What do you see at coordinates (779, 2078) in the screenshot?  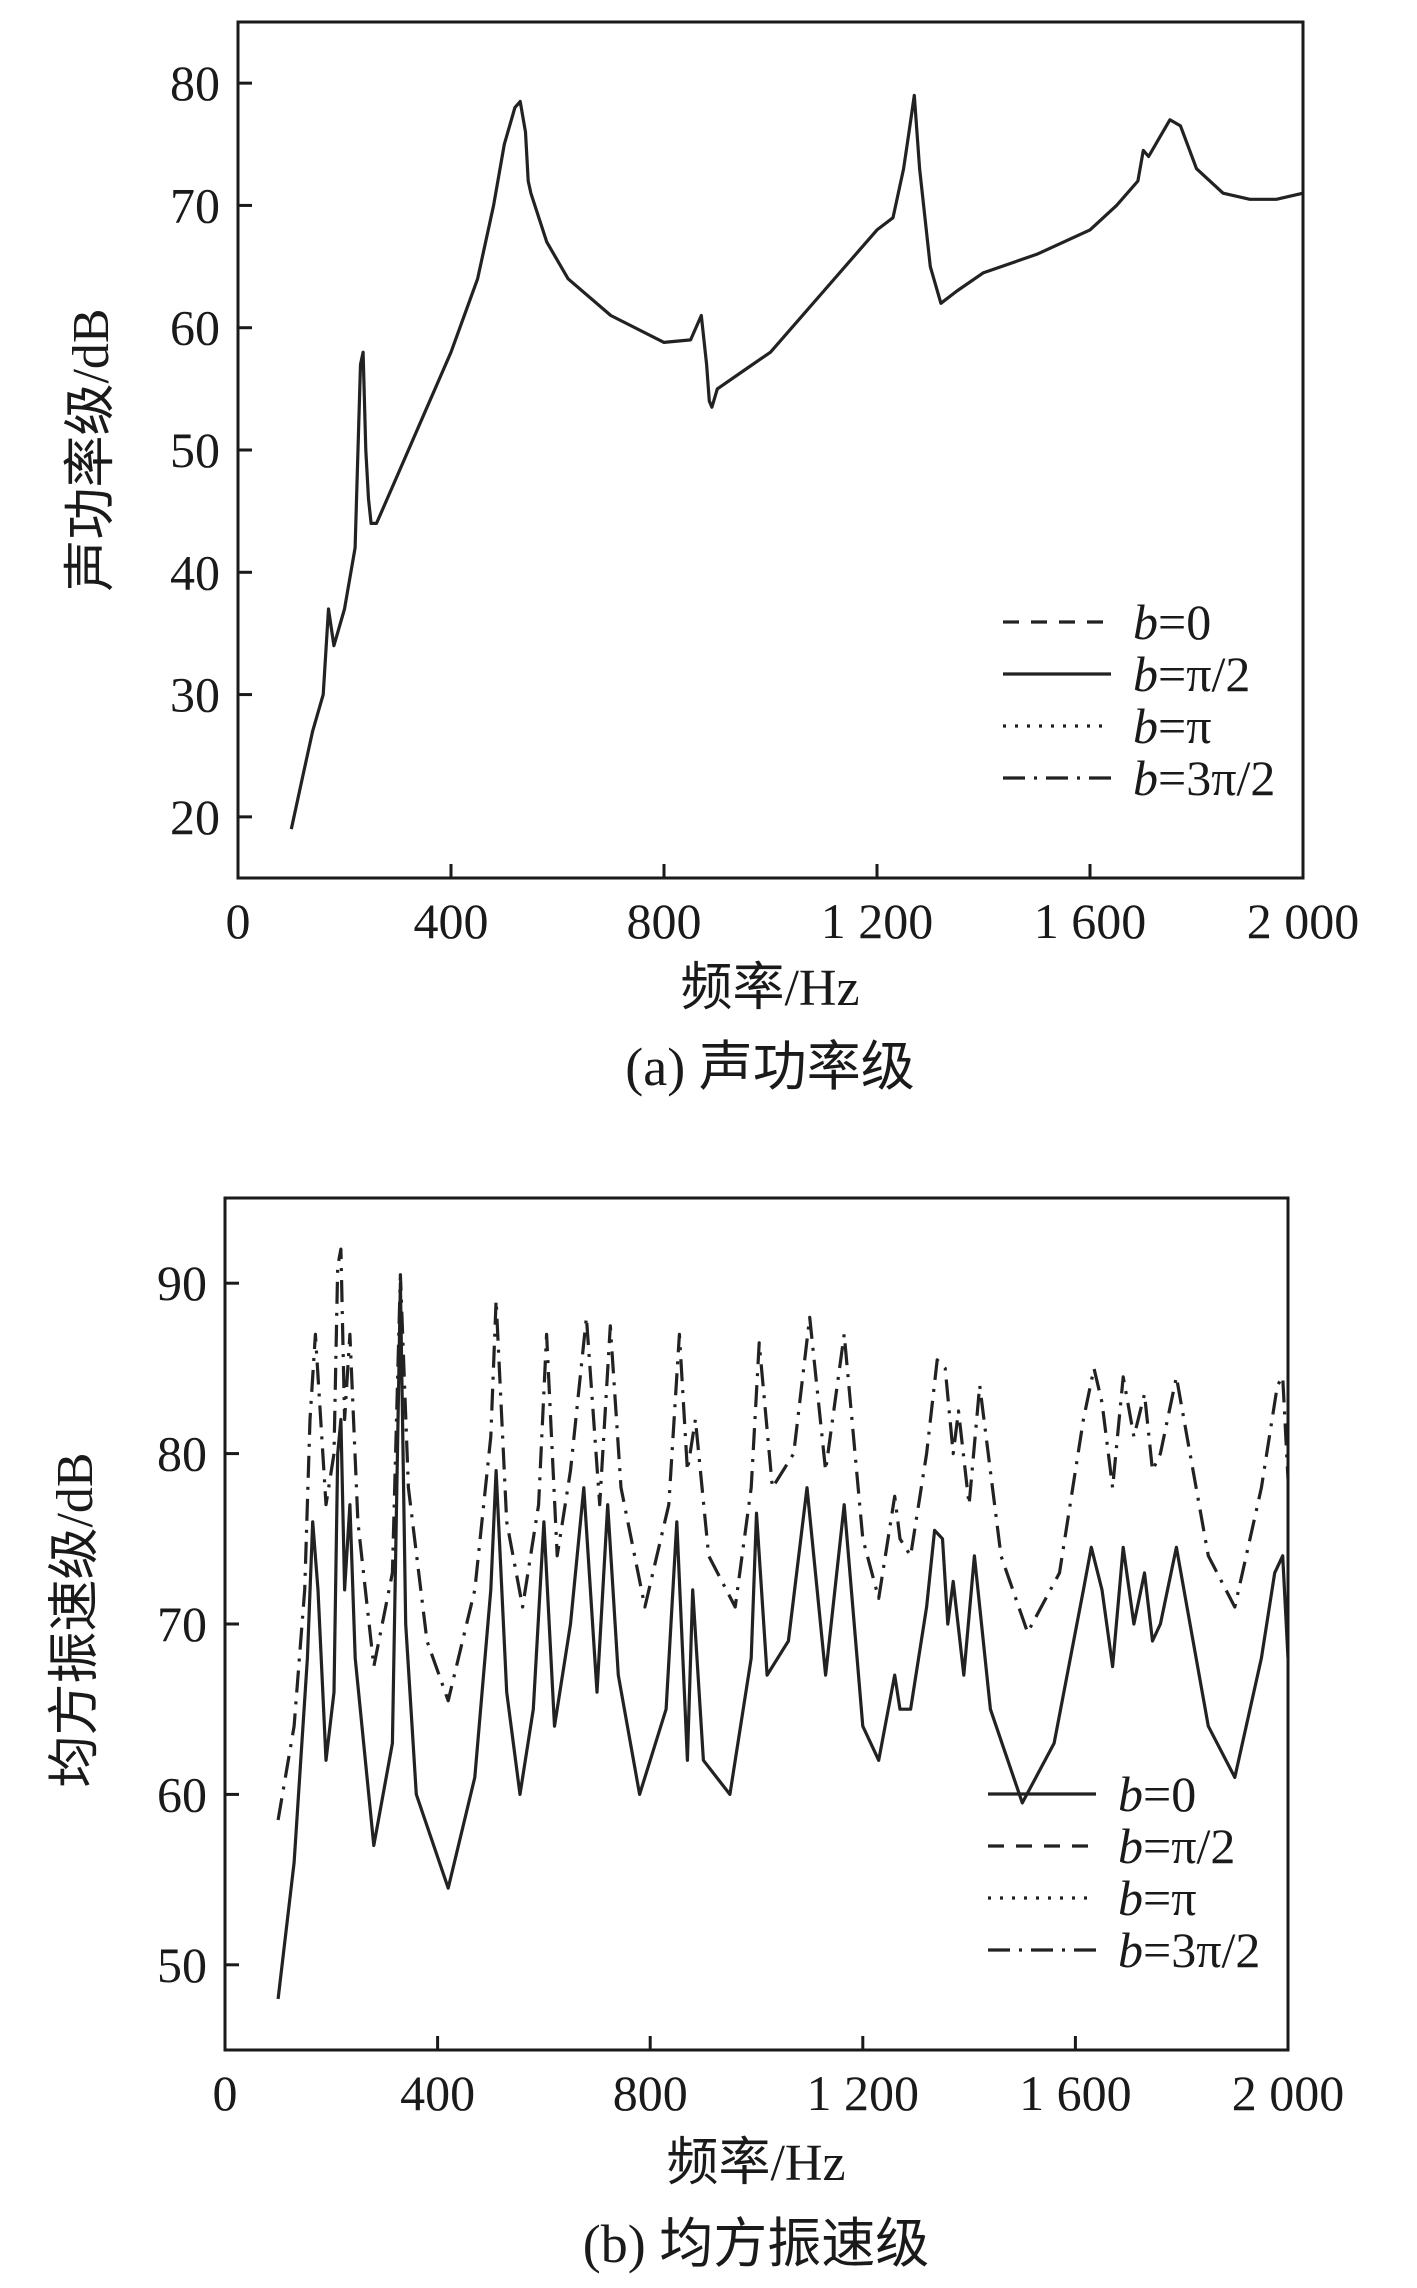 I see `chart-b-x-axis: 0 400 800 1 200 1 600 2 000` at bounding box center [779, 2078].